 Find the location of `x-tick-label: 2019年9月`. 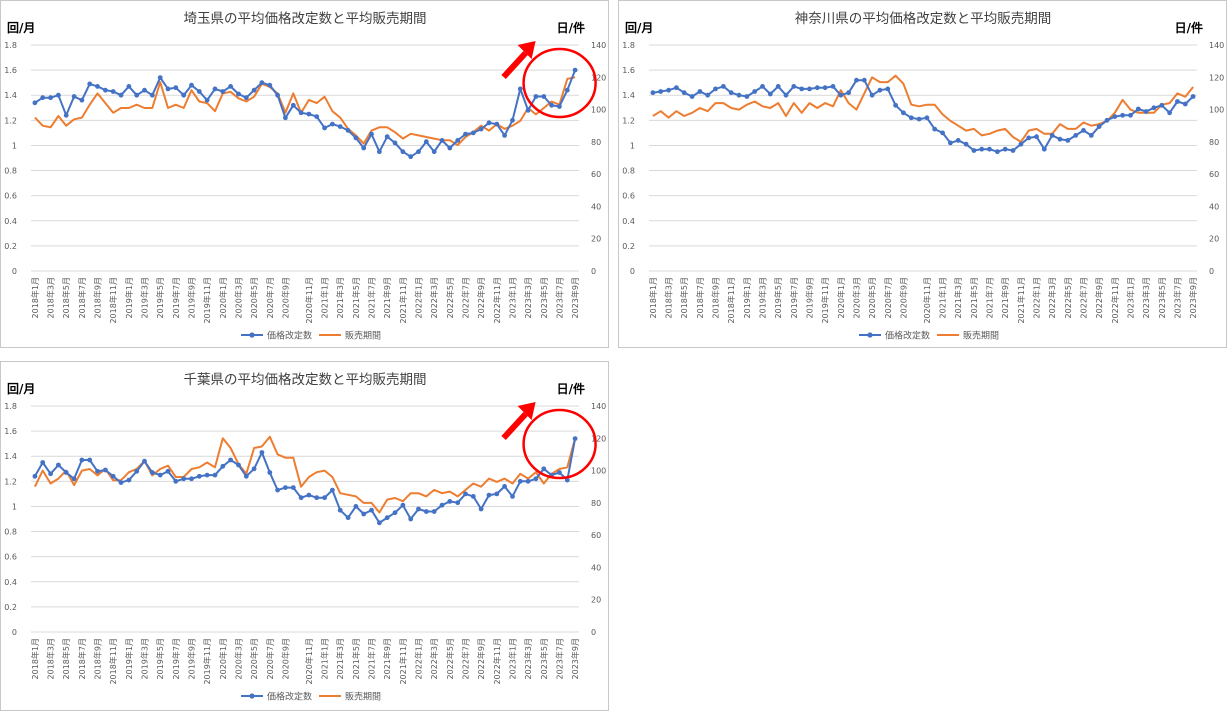

x-tick-label: 2019年9月 is located at coordinates (191, 658).